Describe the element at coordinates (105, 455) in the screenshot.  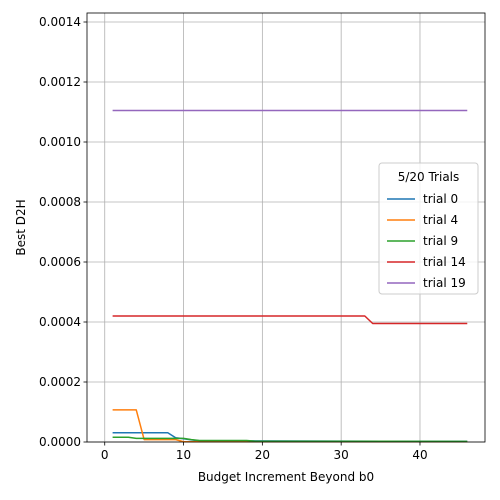
I see `x-tick-label: 0` at that location.